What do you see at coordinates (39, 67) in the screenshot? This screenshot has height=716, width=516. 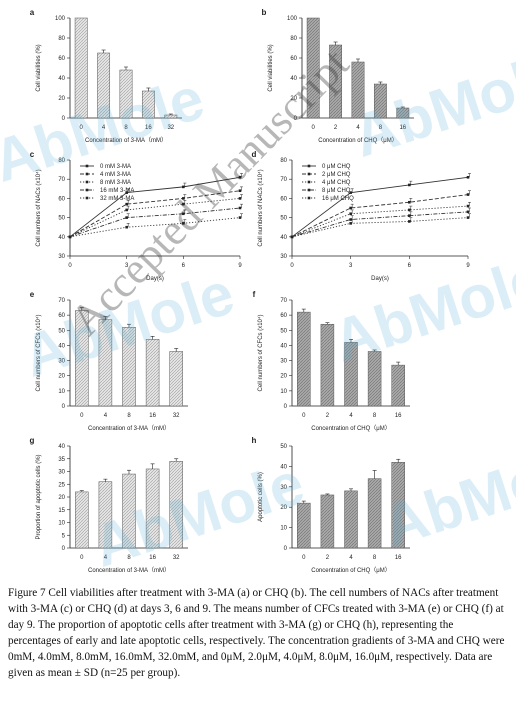 I see `y-axis-label: Cell viabilities (%)` at bounding box center [39, 67].